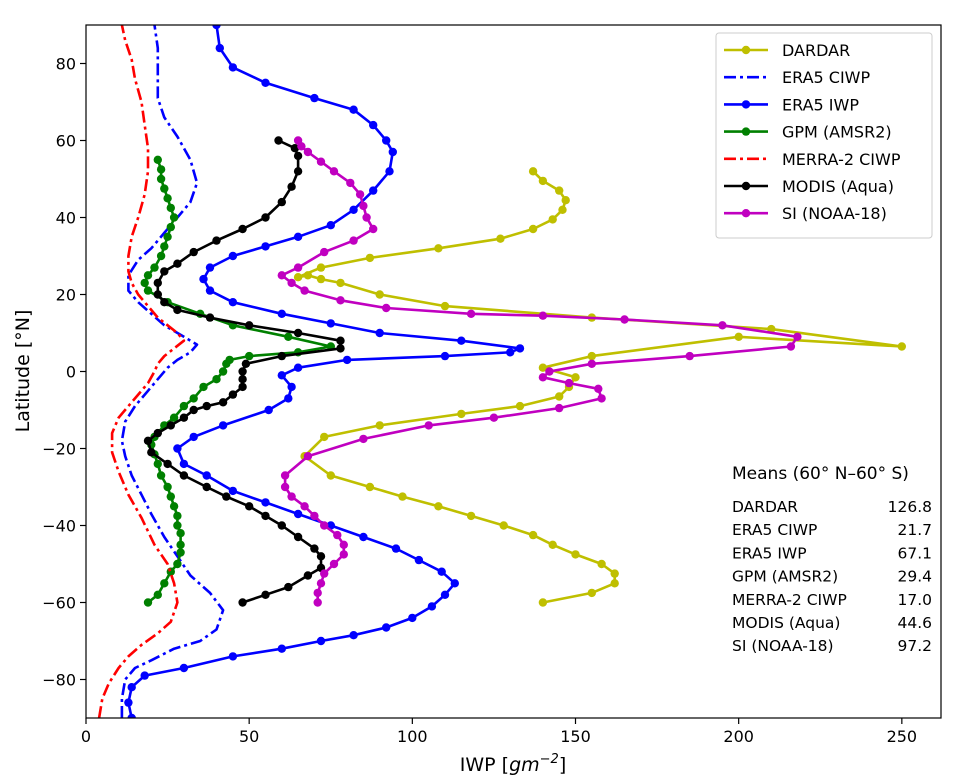 This screenshot has height=783, width=965. Describe the element at coordinates (914, 553) in the screenshot. I see `means-value: 67.1` at that location.